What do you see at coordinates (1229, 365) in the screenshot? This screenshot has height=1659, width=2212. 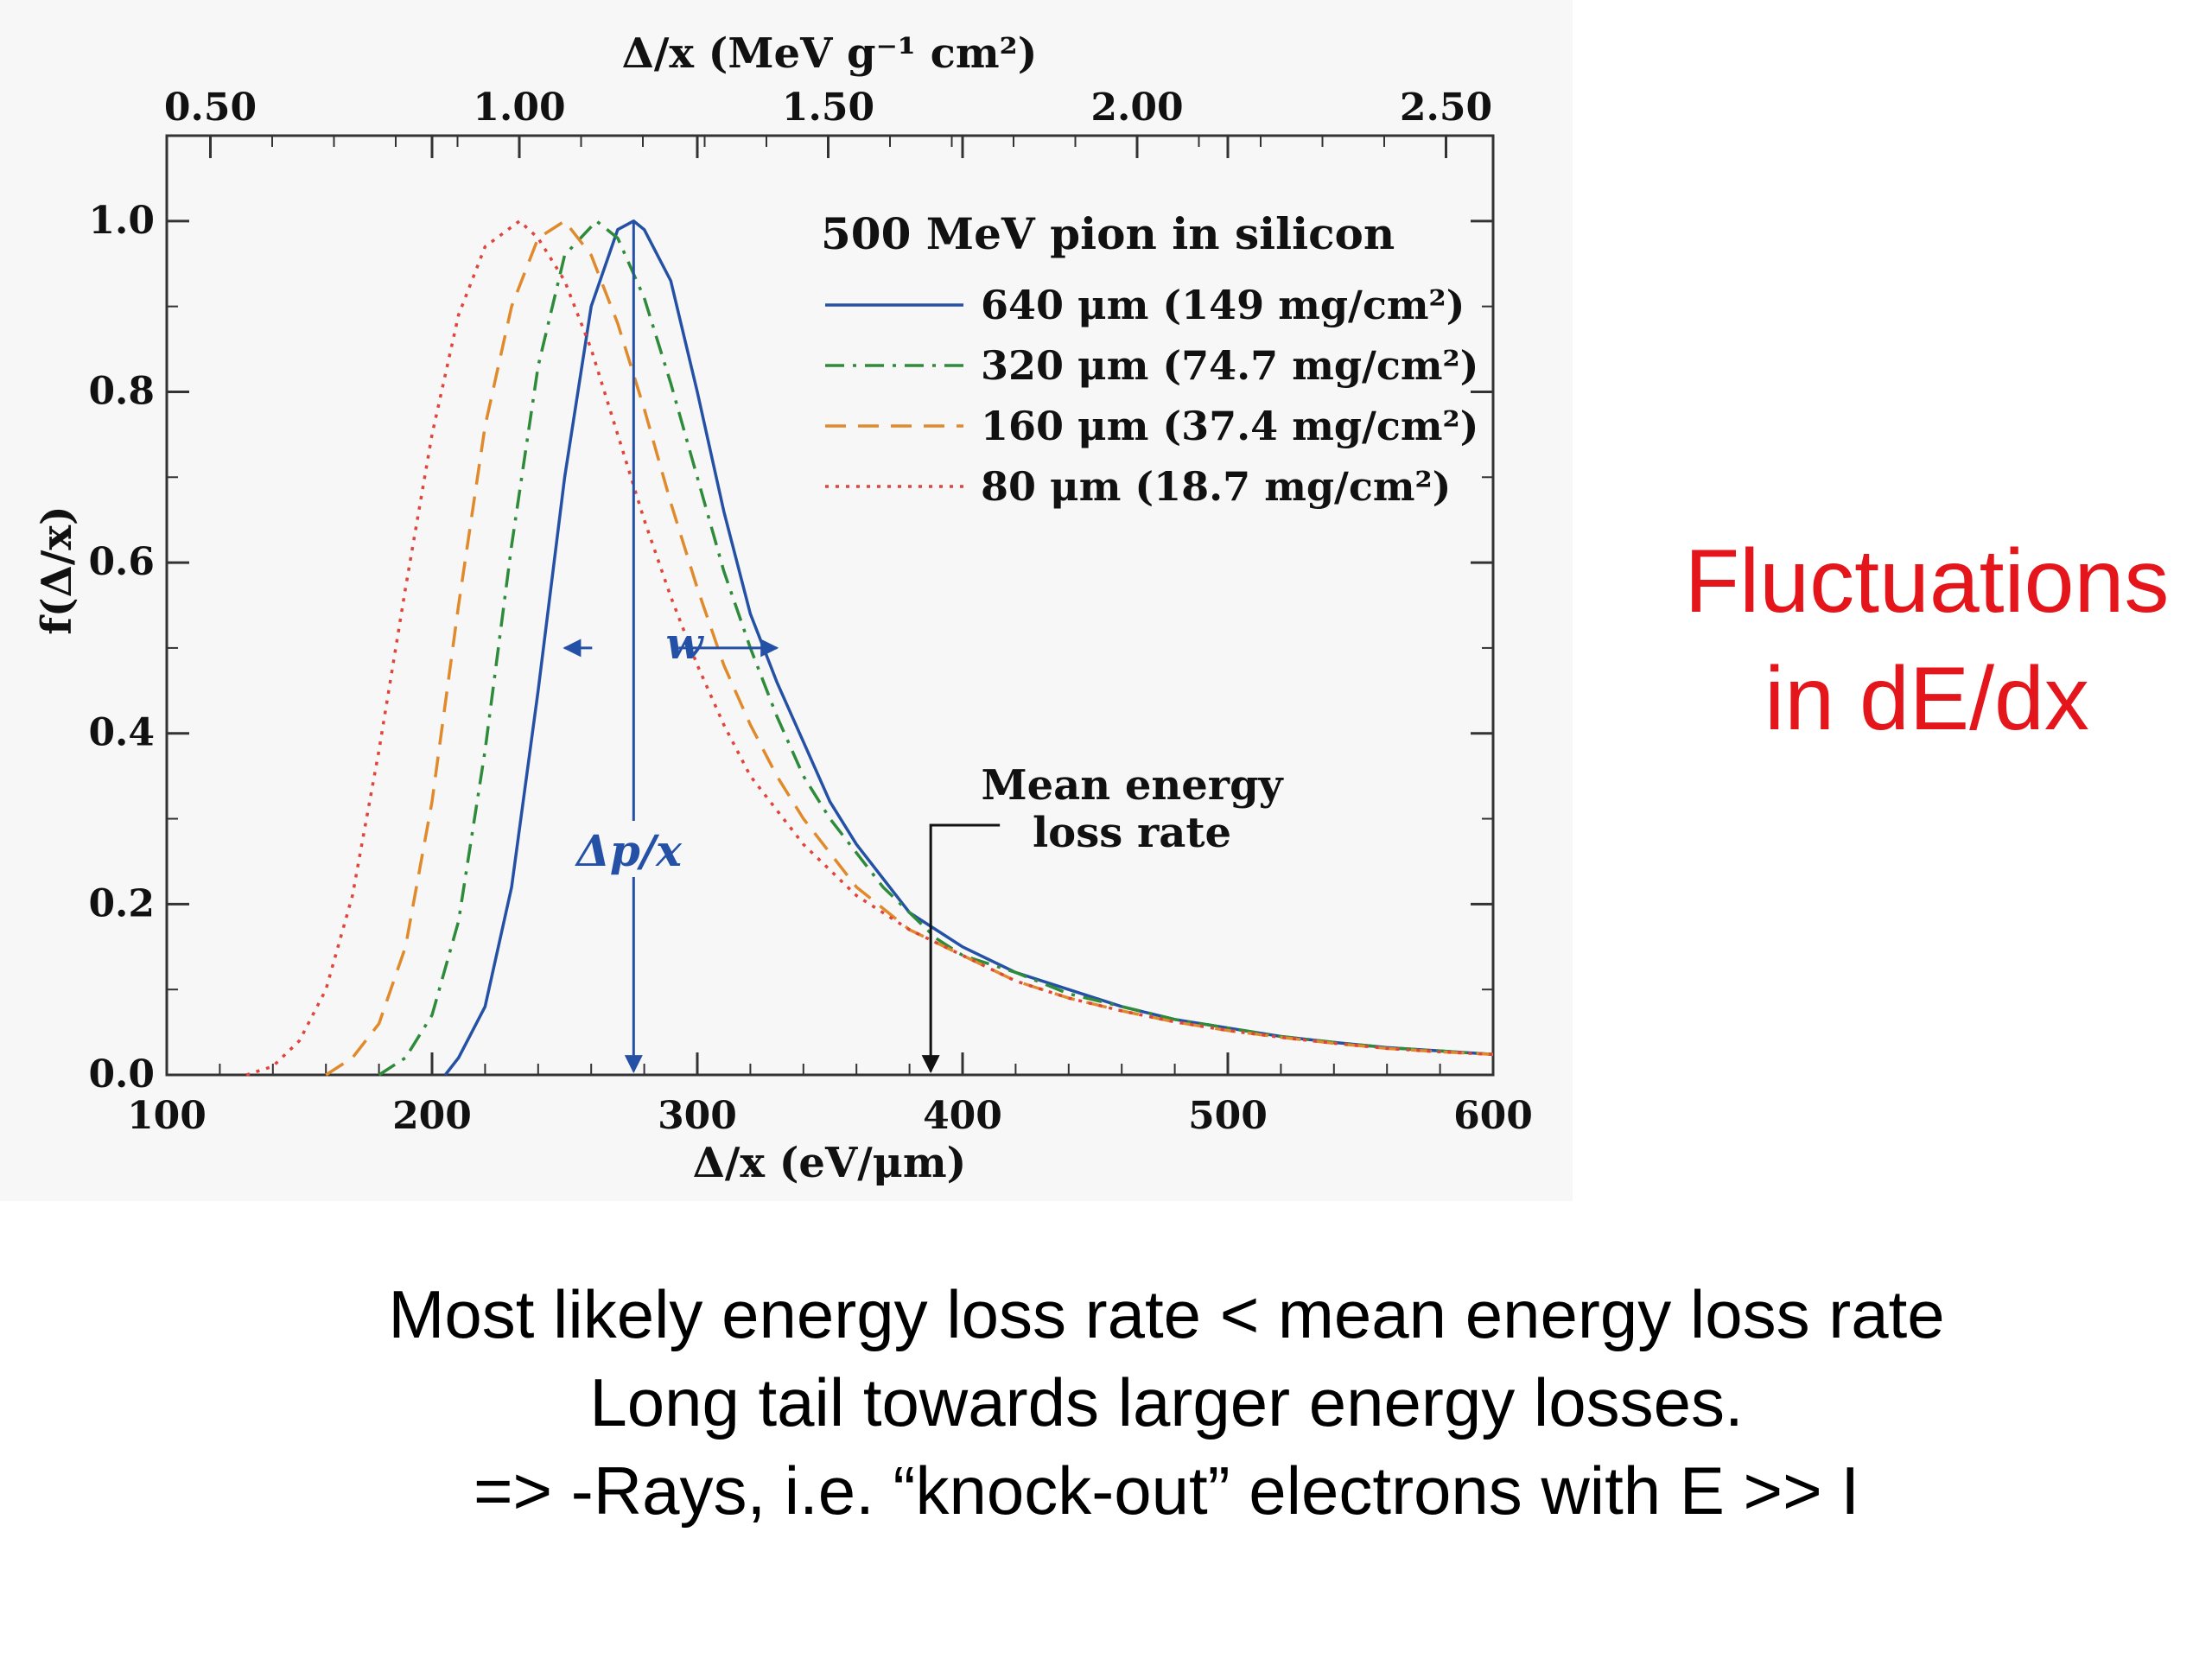 I see `legend-label: 320 μm (74.7 mg/cm²)` at bounding box center [1229, 365].